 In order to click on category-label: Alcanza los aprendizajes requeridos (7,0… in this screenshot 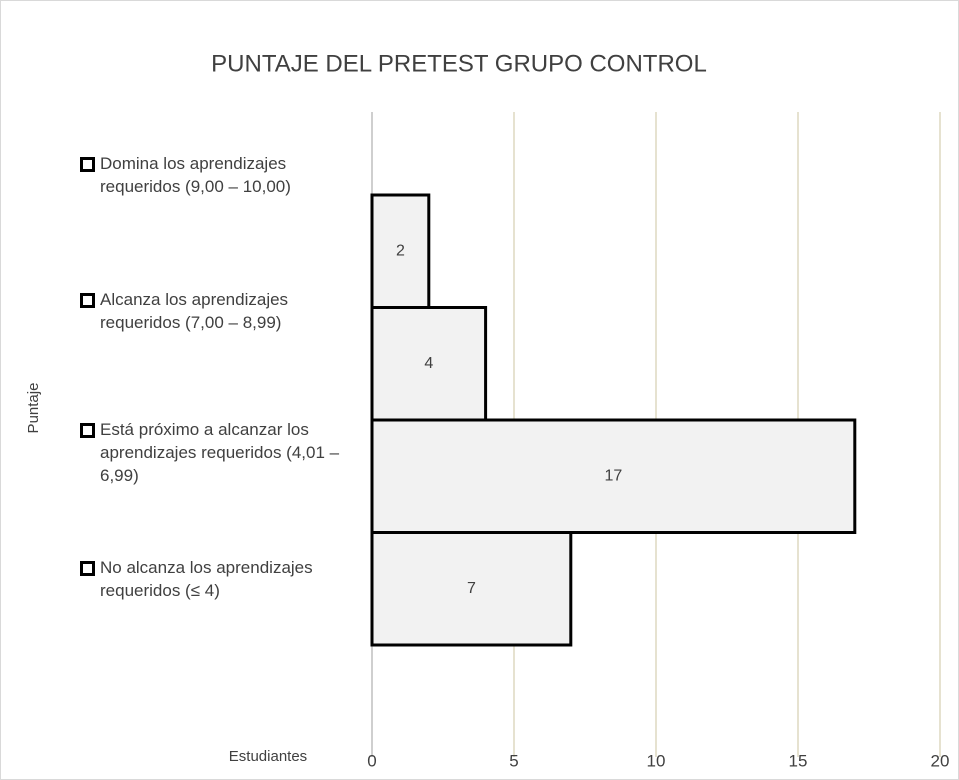, I will do `click(225, 311)`.